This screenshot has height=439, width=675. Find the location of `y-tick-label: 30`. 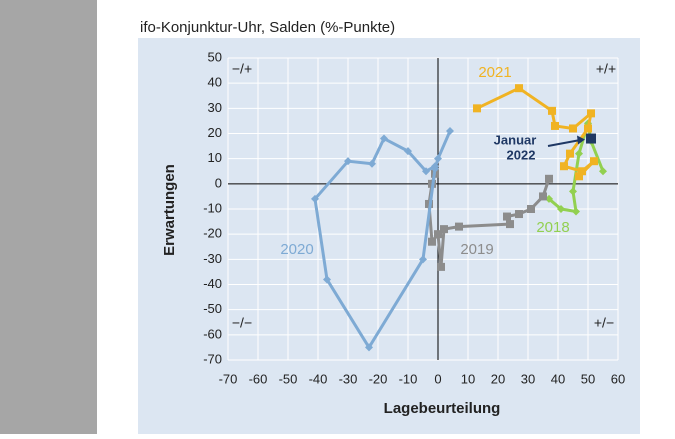

y-tick-label: 30 is located at coordinates (215, 107).